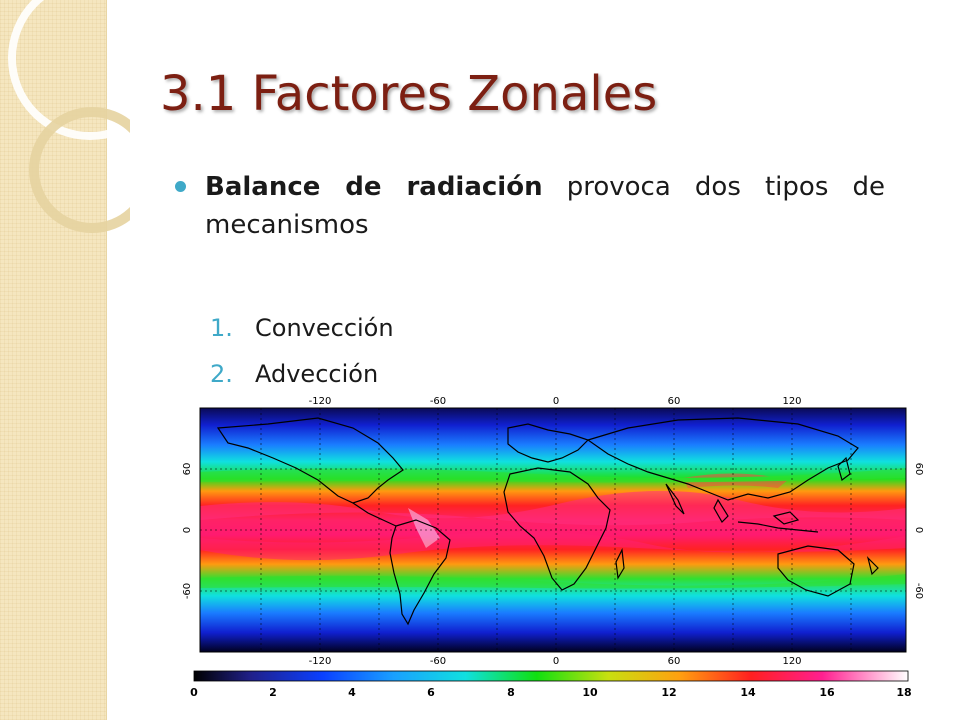 Image resolution: width=960 pixels, height=720 pixels. Describe the element at coordinates (409, 94) in the screenshot. I see `slide-title: 3.1 Factores Zonales` at that location.